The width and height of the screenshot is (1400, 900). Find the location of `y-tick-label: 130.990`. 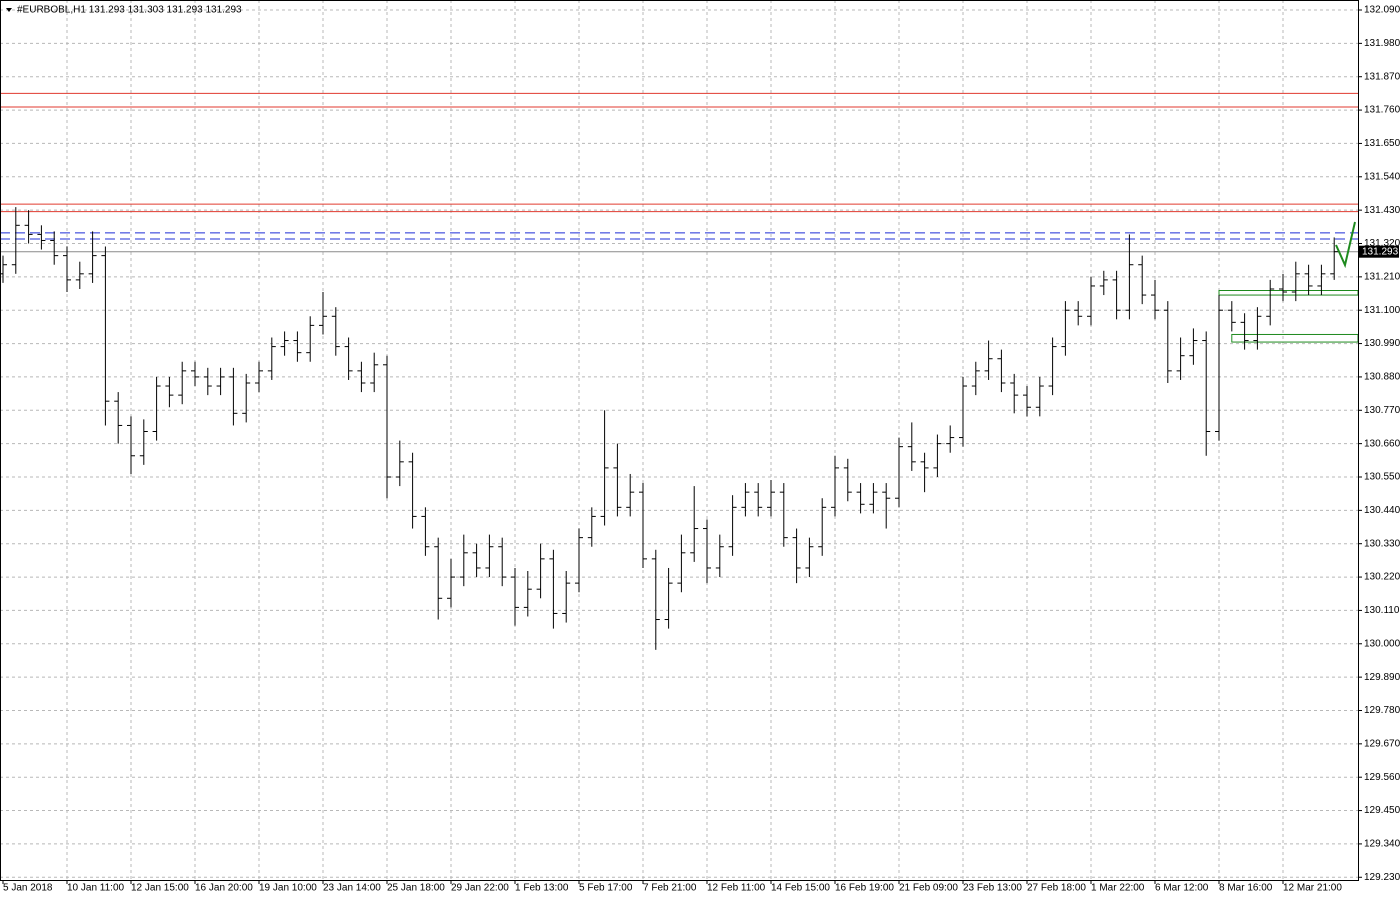

y-tick-label: 130.990 is located at coordinates (1382, 343).